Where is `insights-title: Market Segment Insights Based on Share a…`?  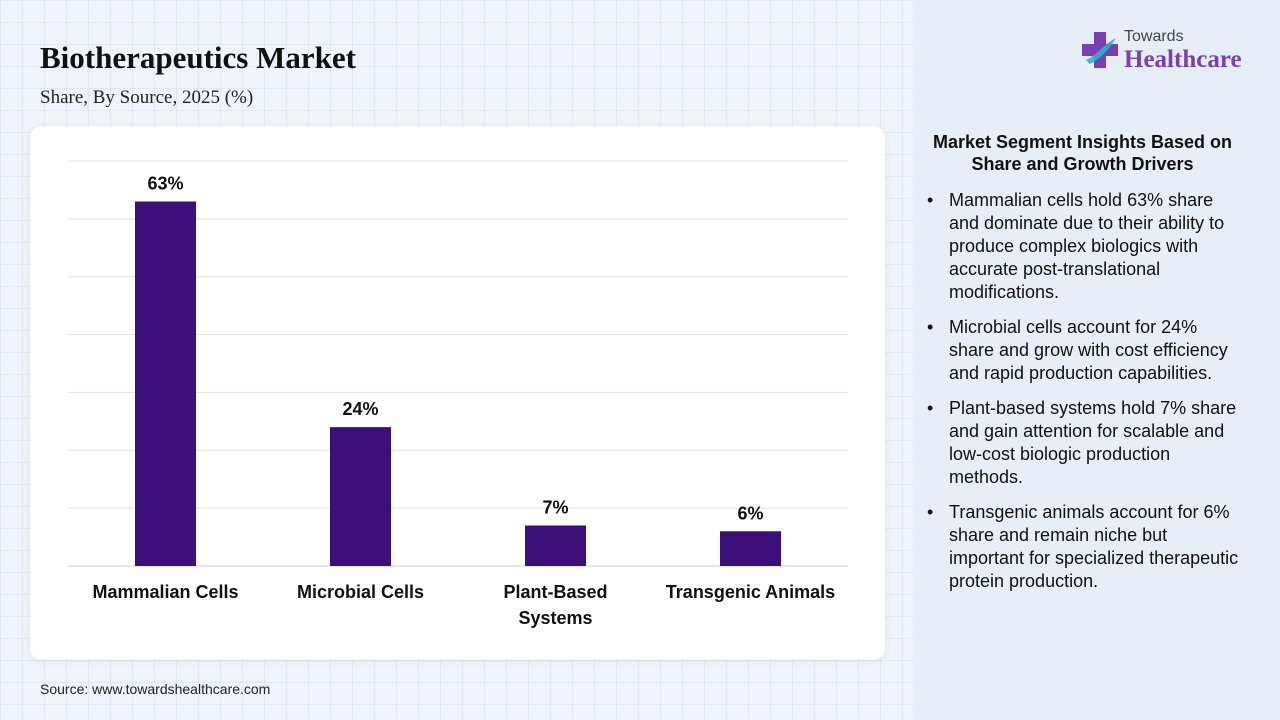 insights-title: Market Segment Insights Based on Share a… is located at coordinates (1082, 153).